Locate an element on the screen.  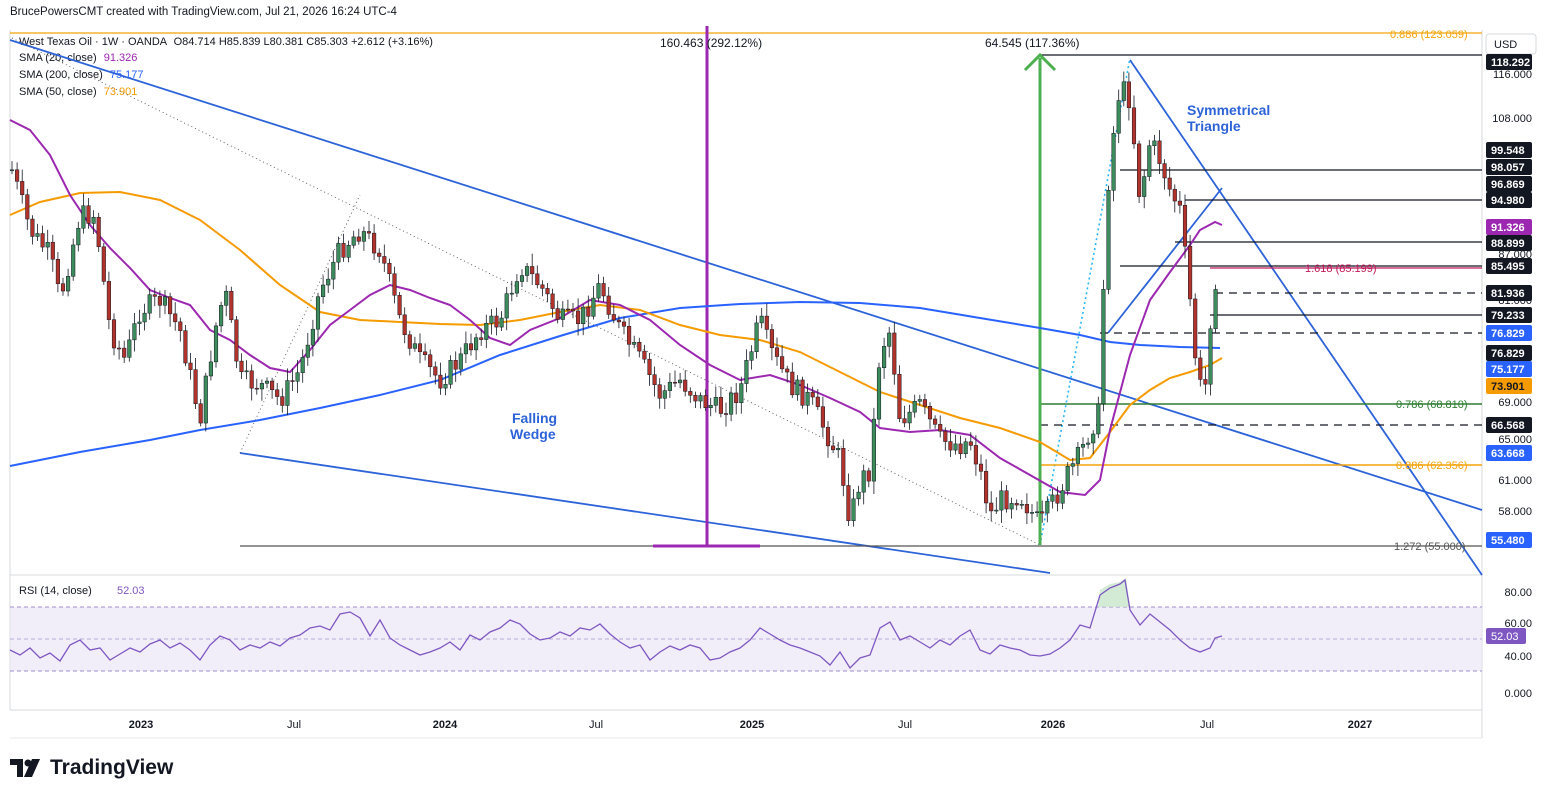
rsi-overbought-fill is located at coordinates (1114, 592).